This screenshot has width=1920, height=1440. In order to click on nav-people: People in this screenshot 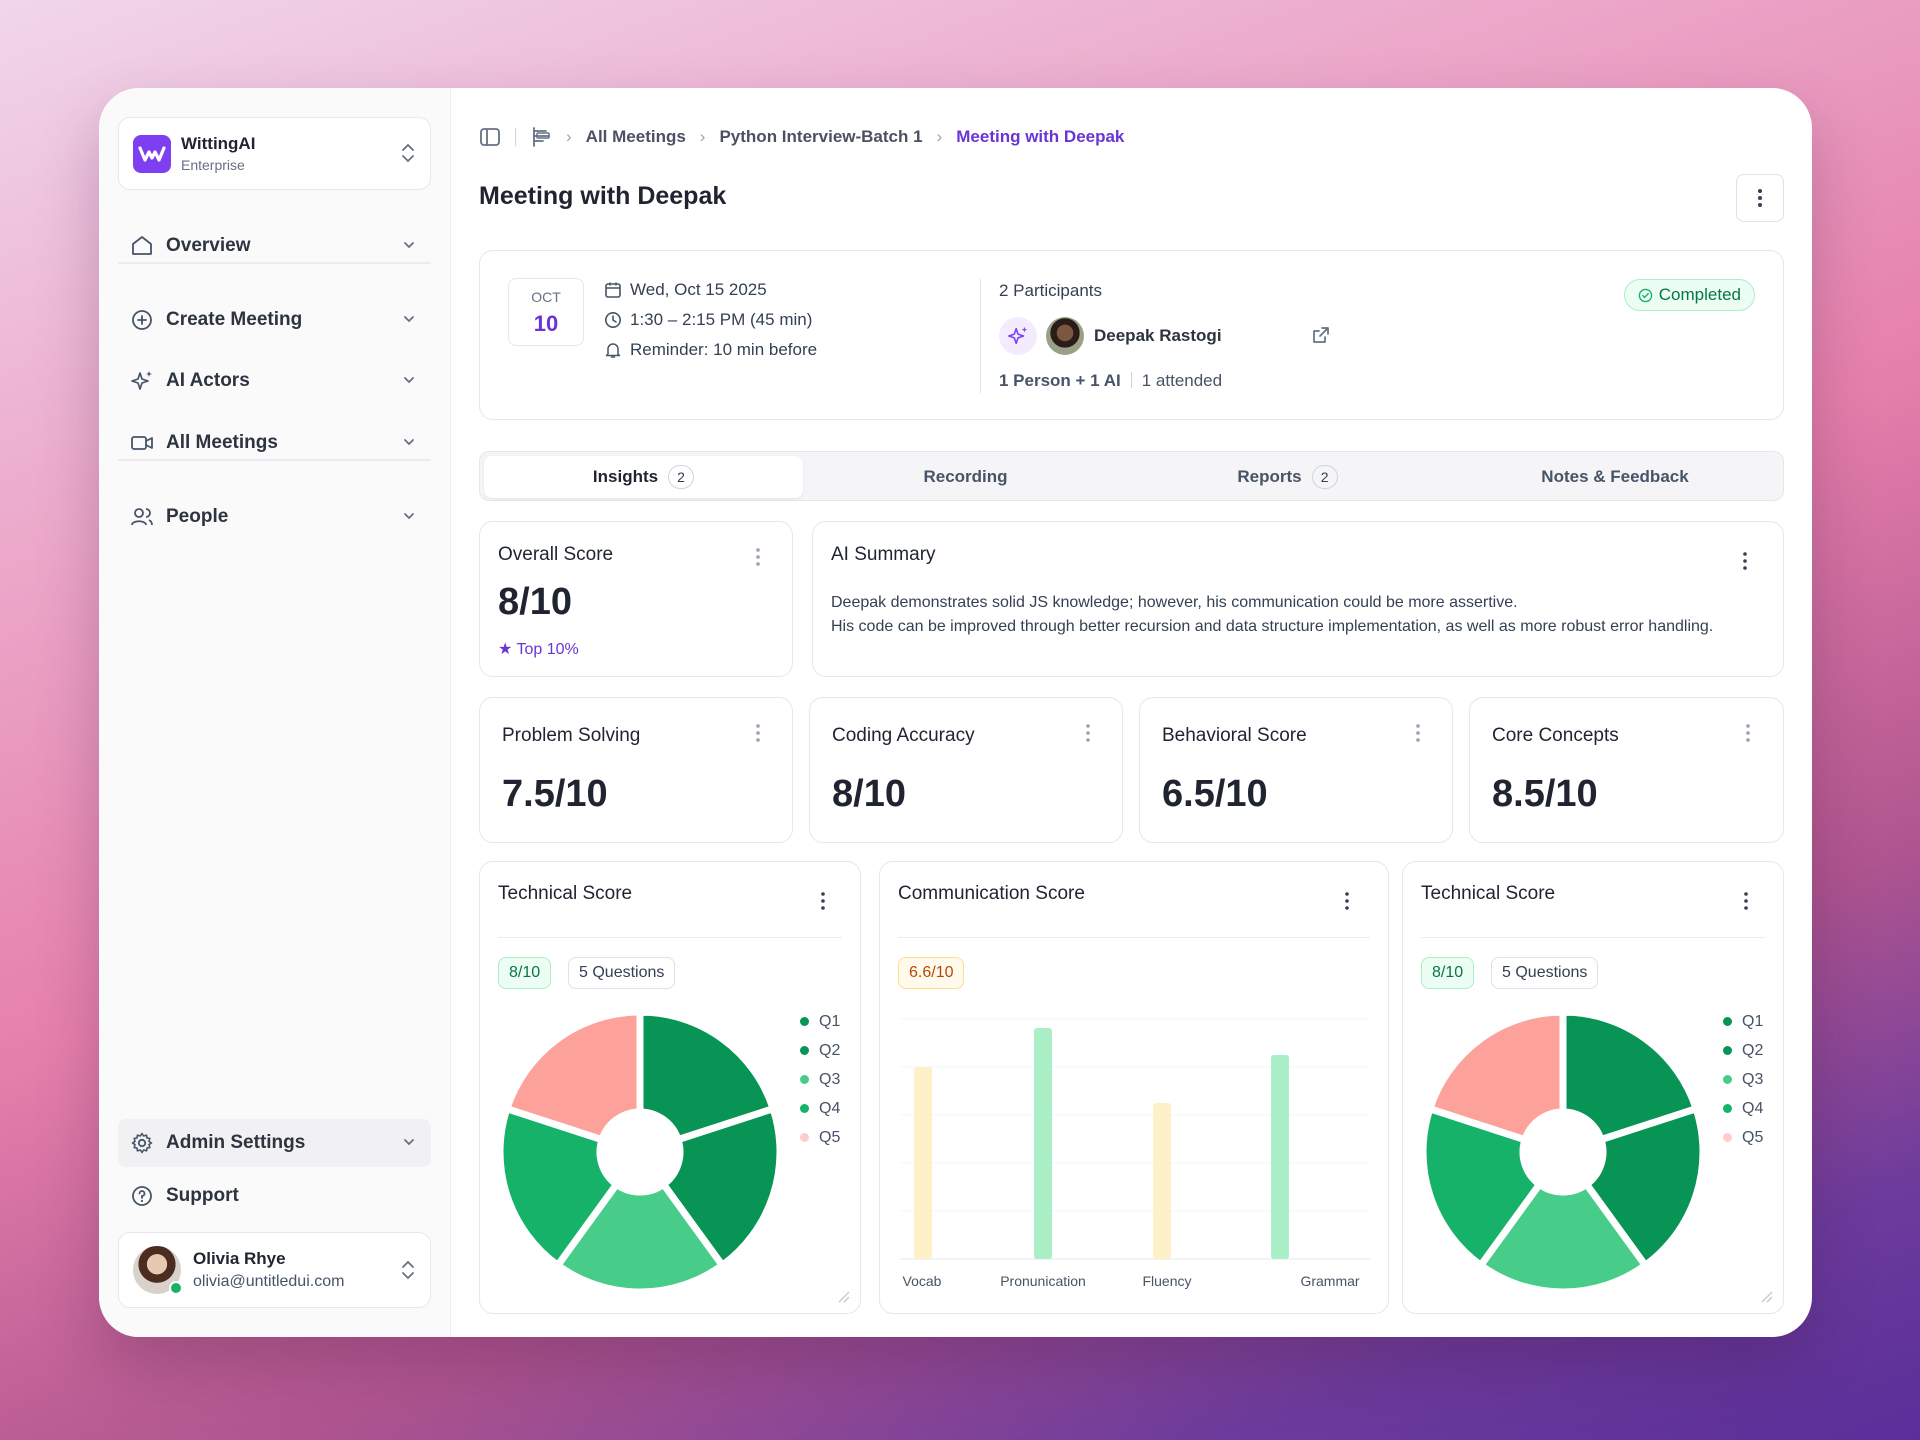, I will do `click(275, 517)`.